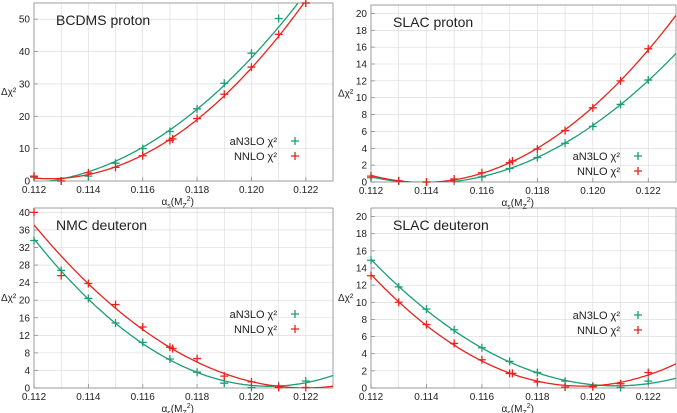 The height and width of the screenshot is (413, 677). I want to click on legend-label: aN3LO χ², so click(597, 316).